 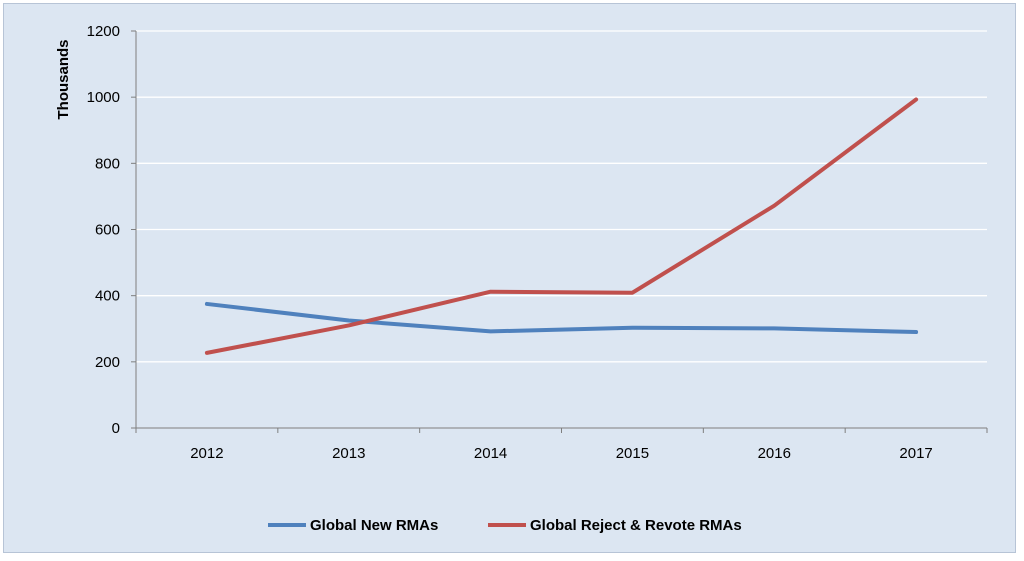 I want to click on y-tick-label: 400, so click(x=107, y=296).